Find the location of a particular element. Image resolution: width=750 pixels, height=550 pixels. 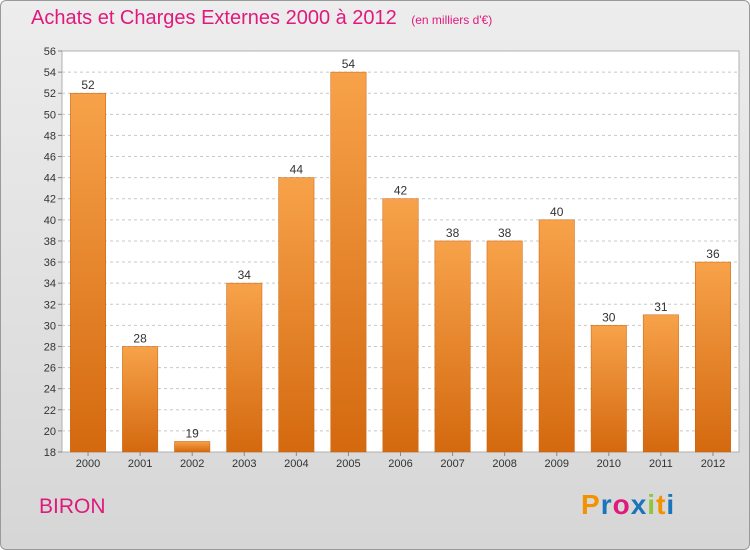

bar-2001 is located at coordinates (140, 399).